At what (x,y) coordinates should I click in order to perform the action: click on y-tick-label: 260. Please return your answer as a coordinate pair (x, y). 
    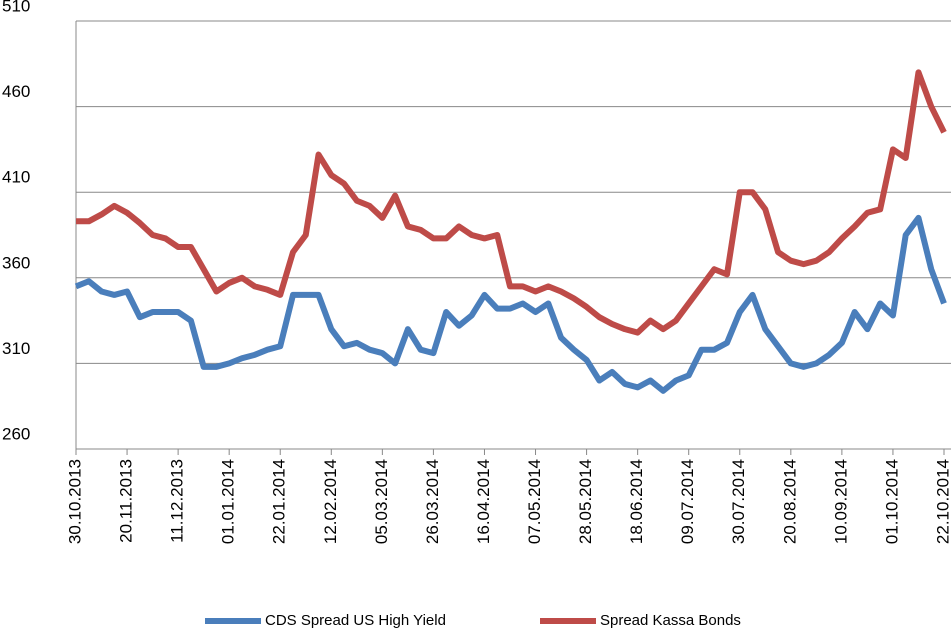
    Looking at the image, I should click on (16, 433).